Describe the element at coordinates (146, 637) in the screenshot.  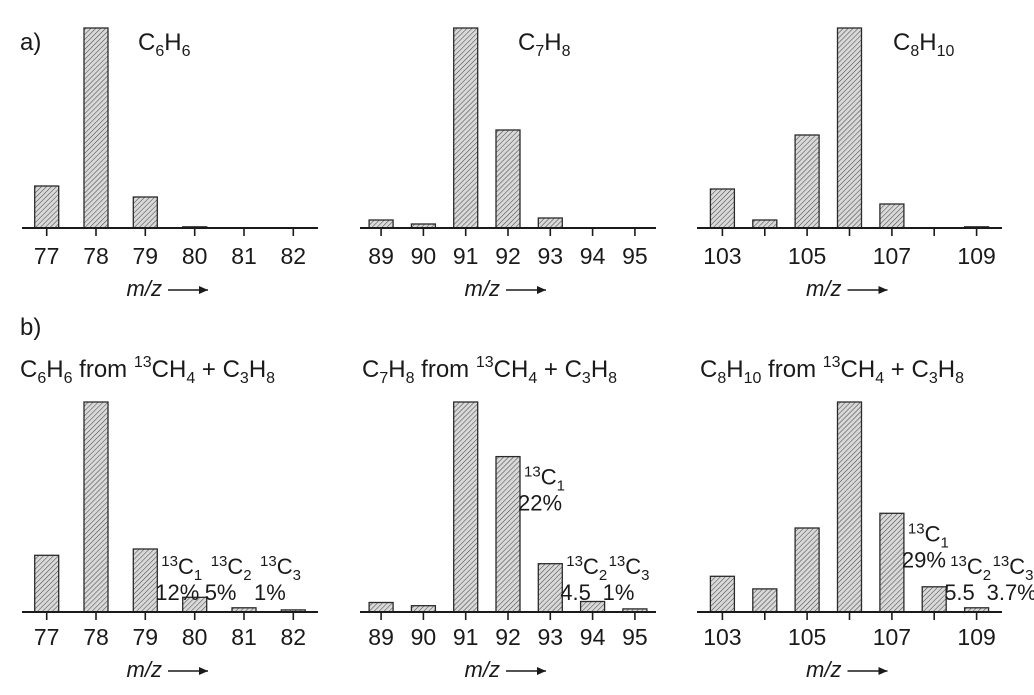
I see `tick-label-79: 79` at that location.